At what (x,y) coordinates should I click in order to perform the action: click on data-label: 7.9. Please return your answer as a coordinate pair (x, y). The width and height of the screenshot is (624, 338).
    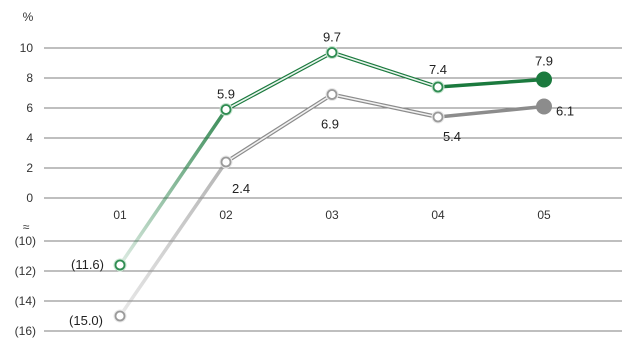
    Looking at the image, I should click on (544, 61).